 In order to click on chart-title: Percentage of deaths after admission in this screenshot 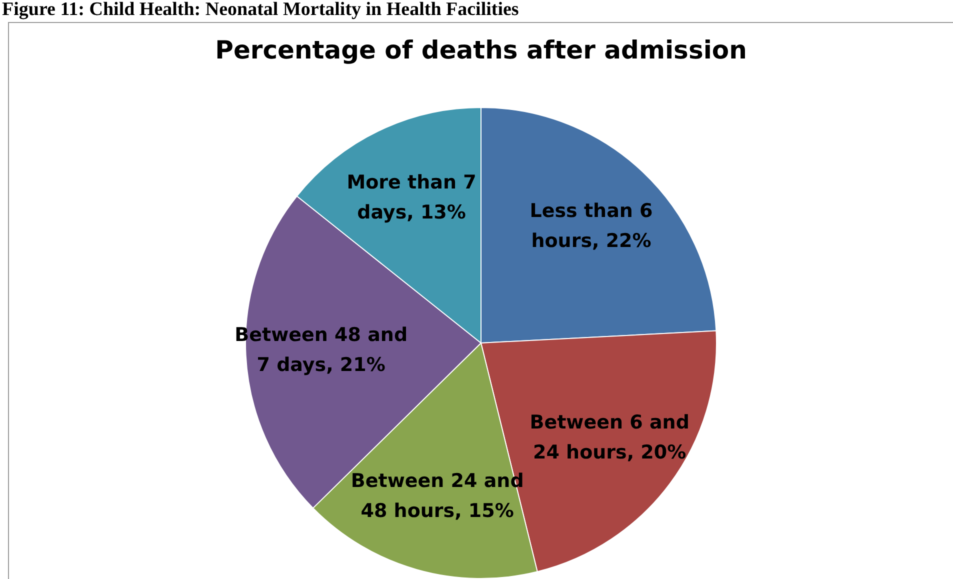, I will do `click(481, 50)`.